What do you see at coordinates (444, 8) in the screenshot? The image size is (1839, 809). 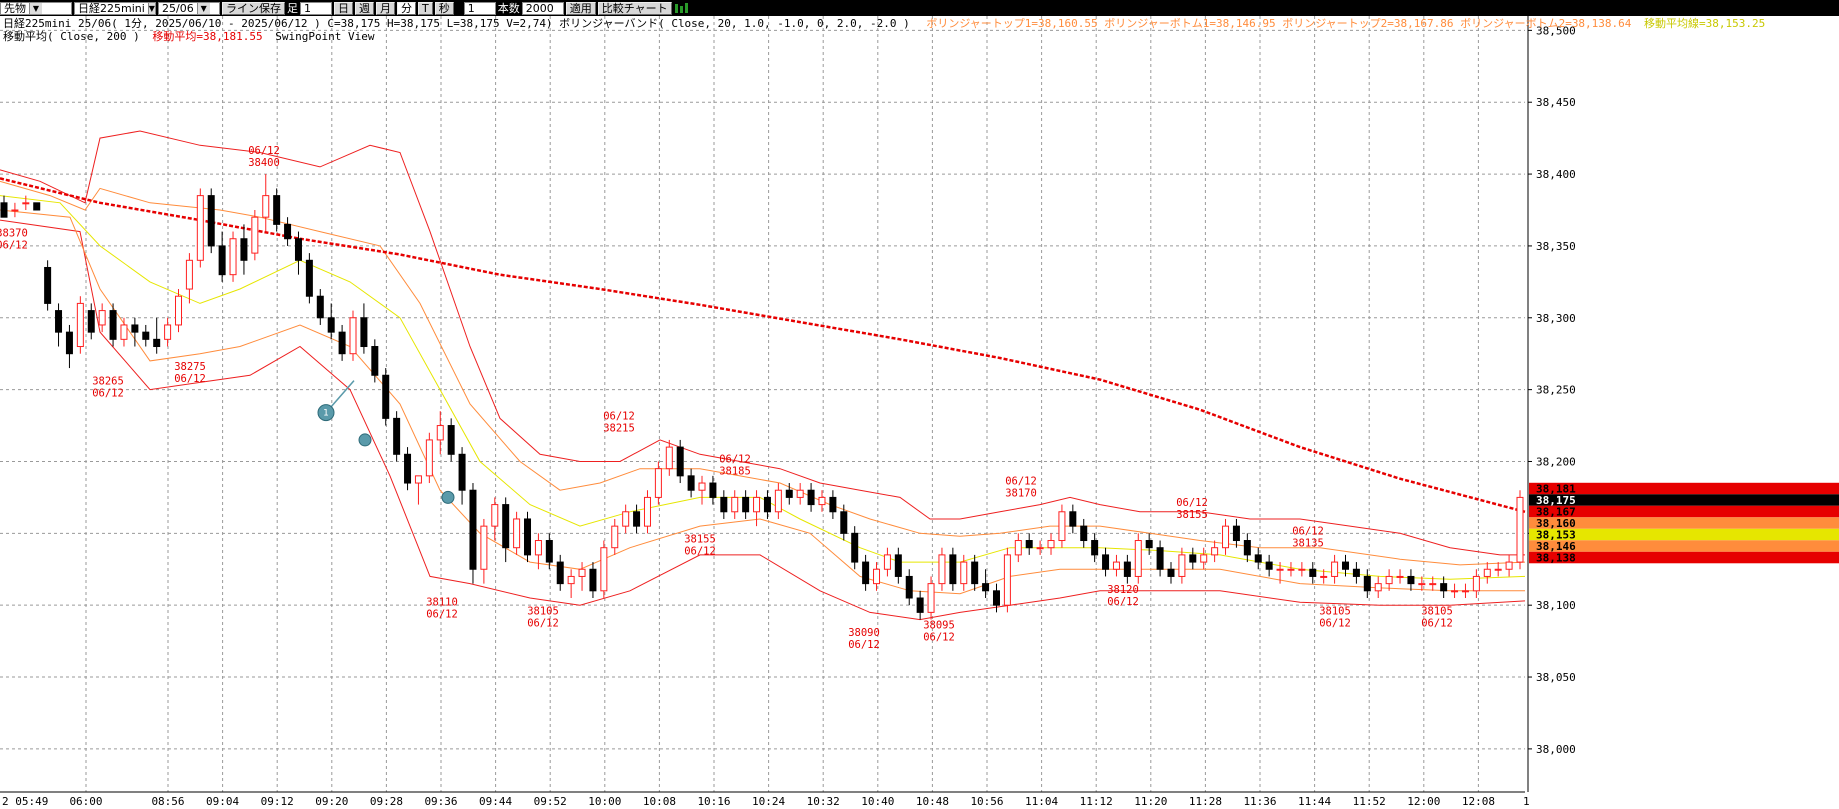 I see `interval-second-button: 秒` at bounding box center [444, 8].